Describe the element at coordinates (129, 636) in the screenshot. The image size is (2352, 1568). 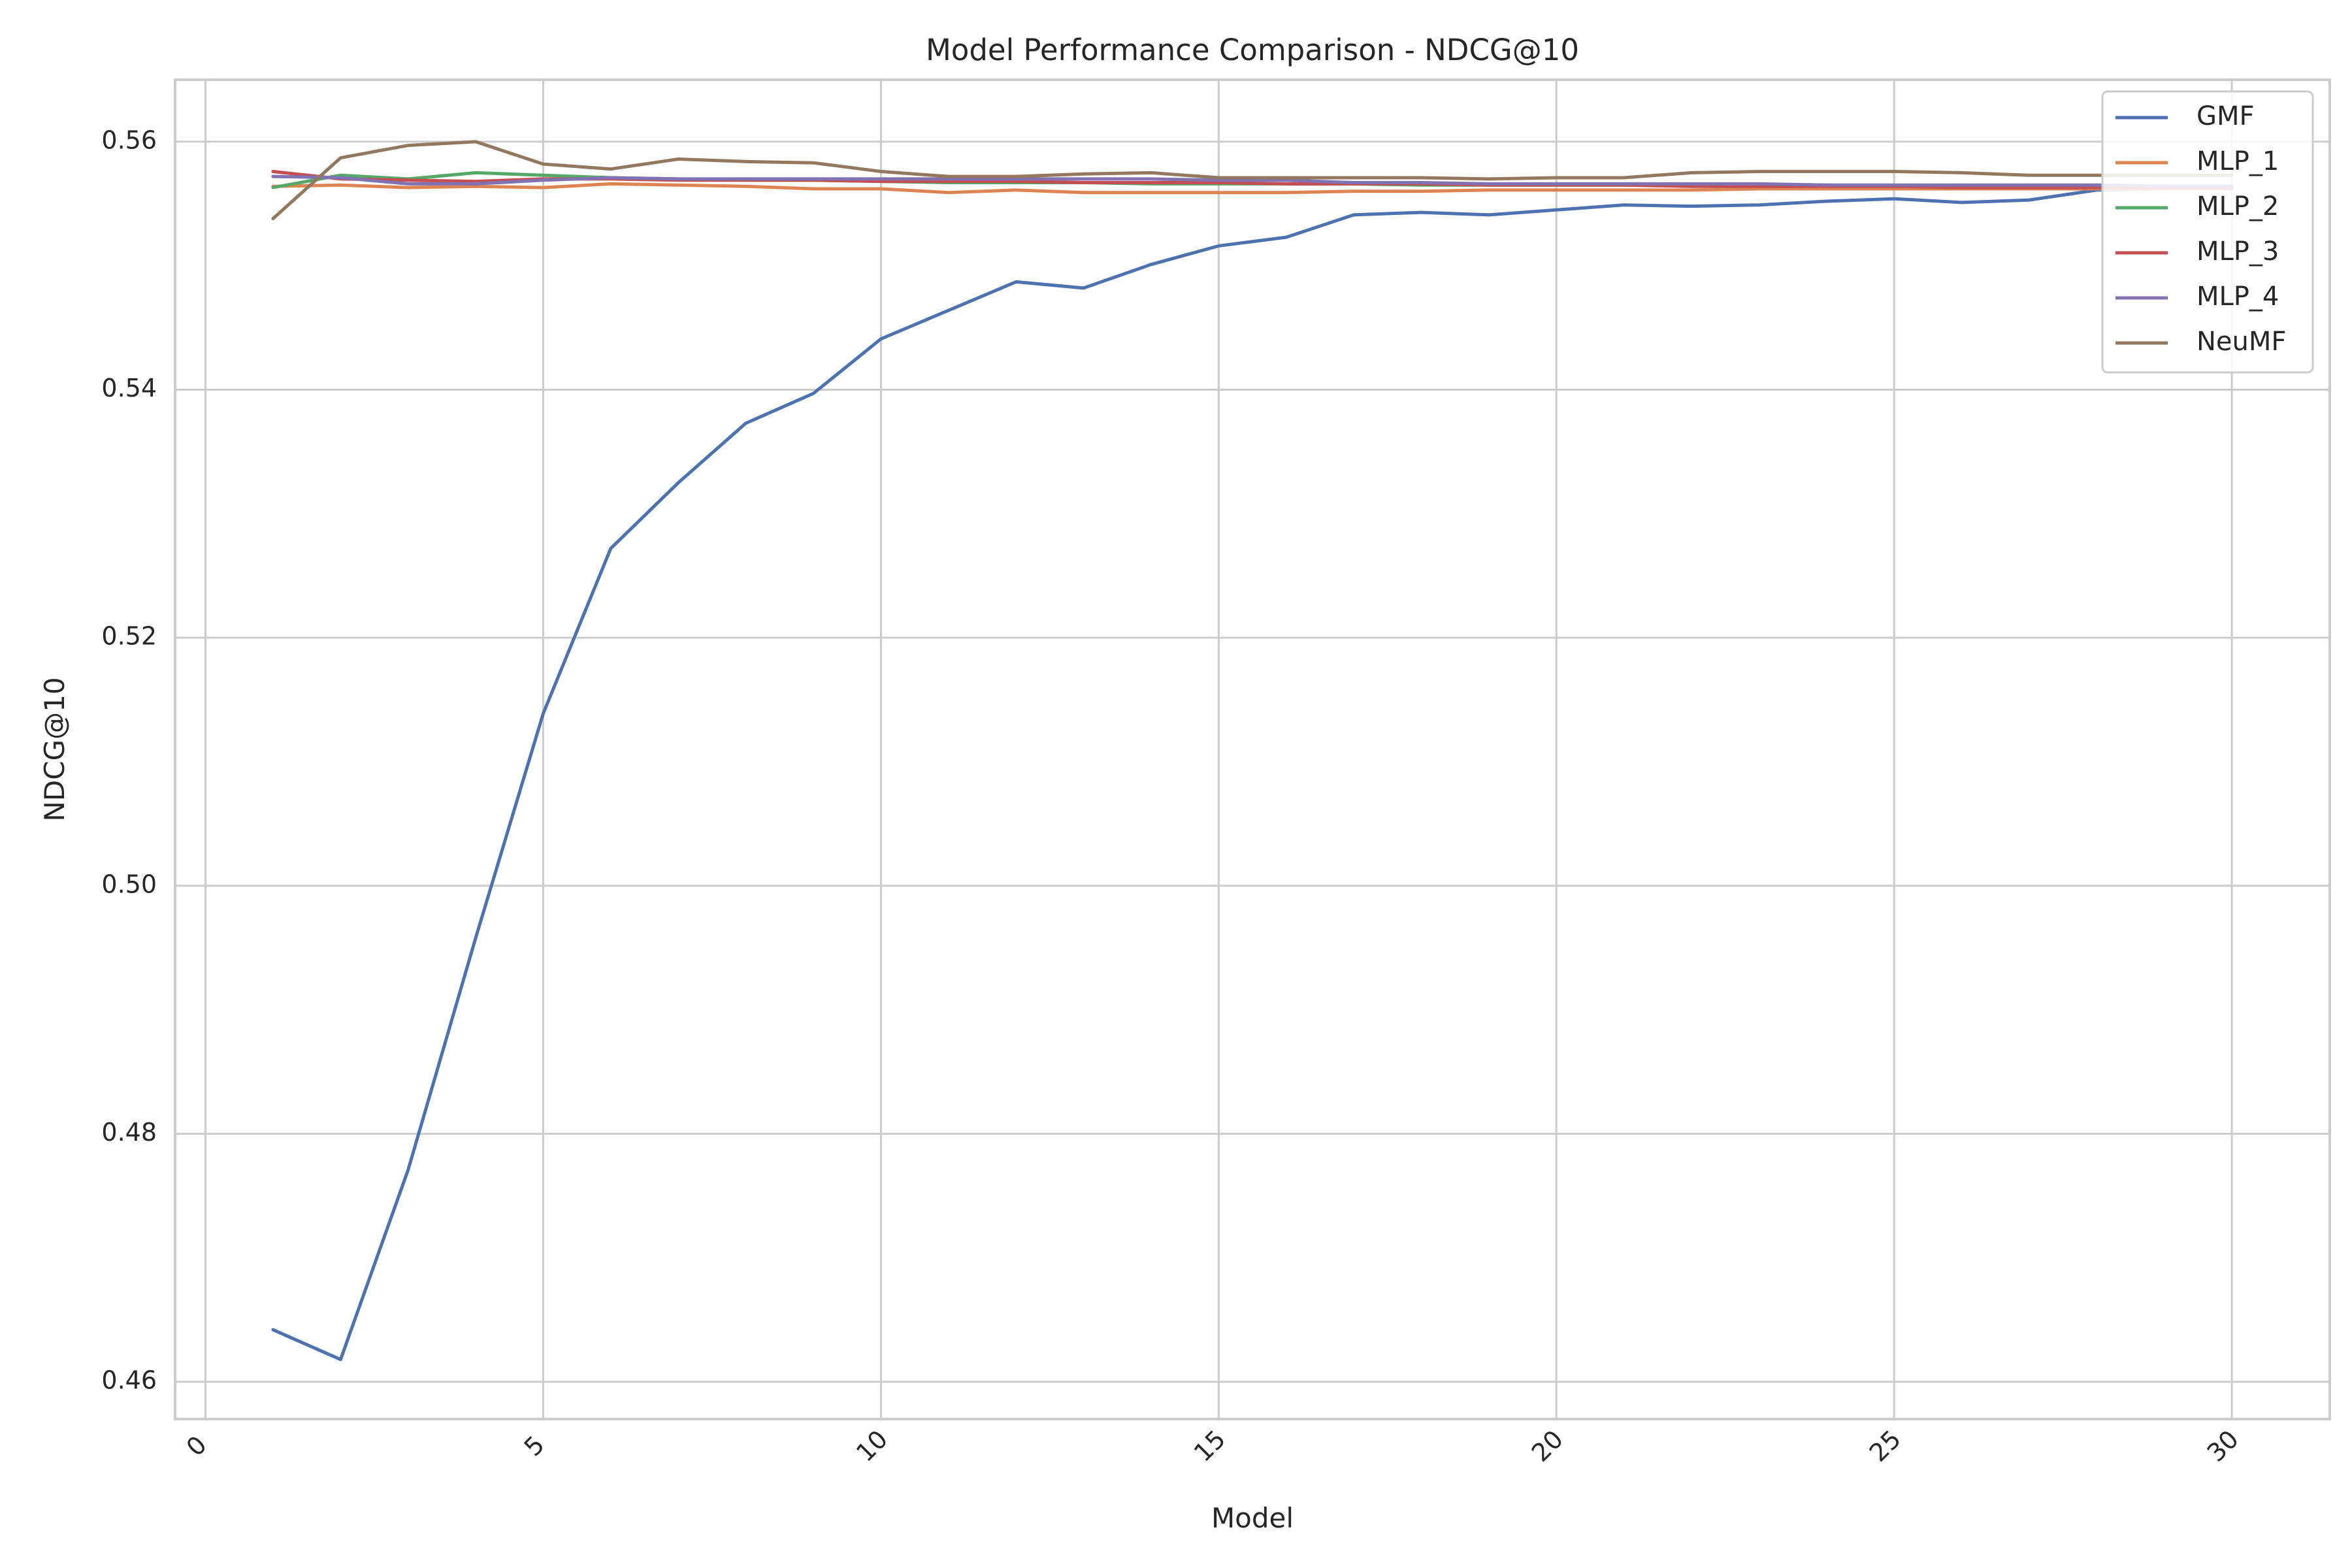
I see `y-tick-label: 0.52` at that location.